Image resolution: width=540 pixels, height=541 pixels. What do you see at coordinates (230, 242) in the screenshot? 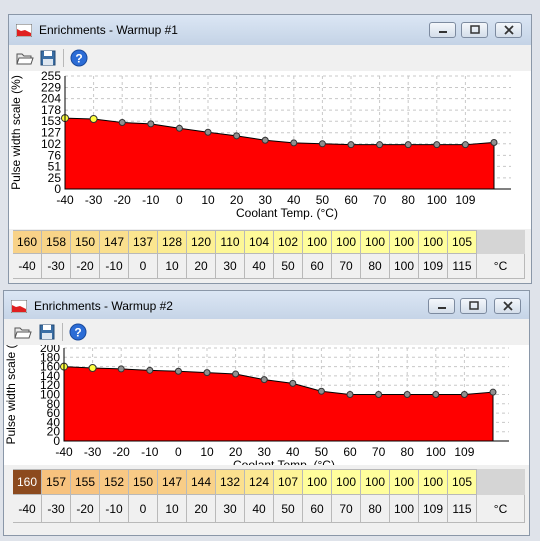
I see `value-cell: 110` at bounding box center [230, 242].